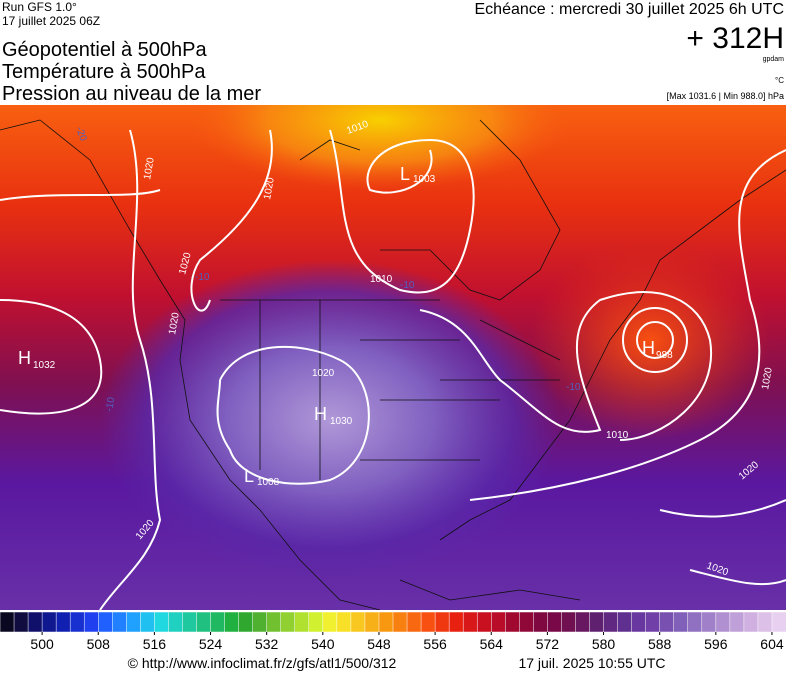 This screenshot has width=786, height=677. What do you see at coordinates (211, 644) in the screenshot?
I see `tick-label: 524` at bounding box center [211, 644].